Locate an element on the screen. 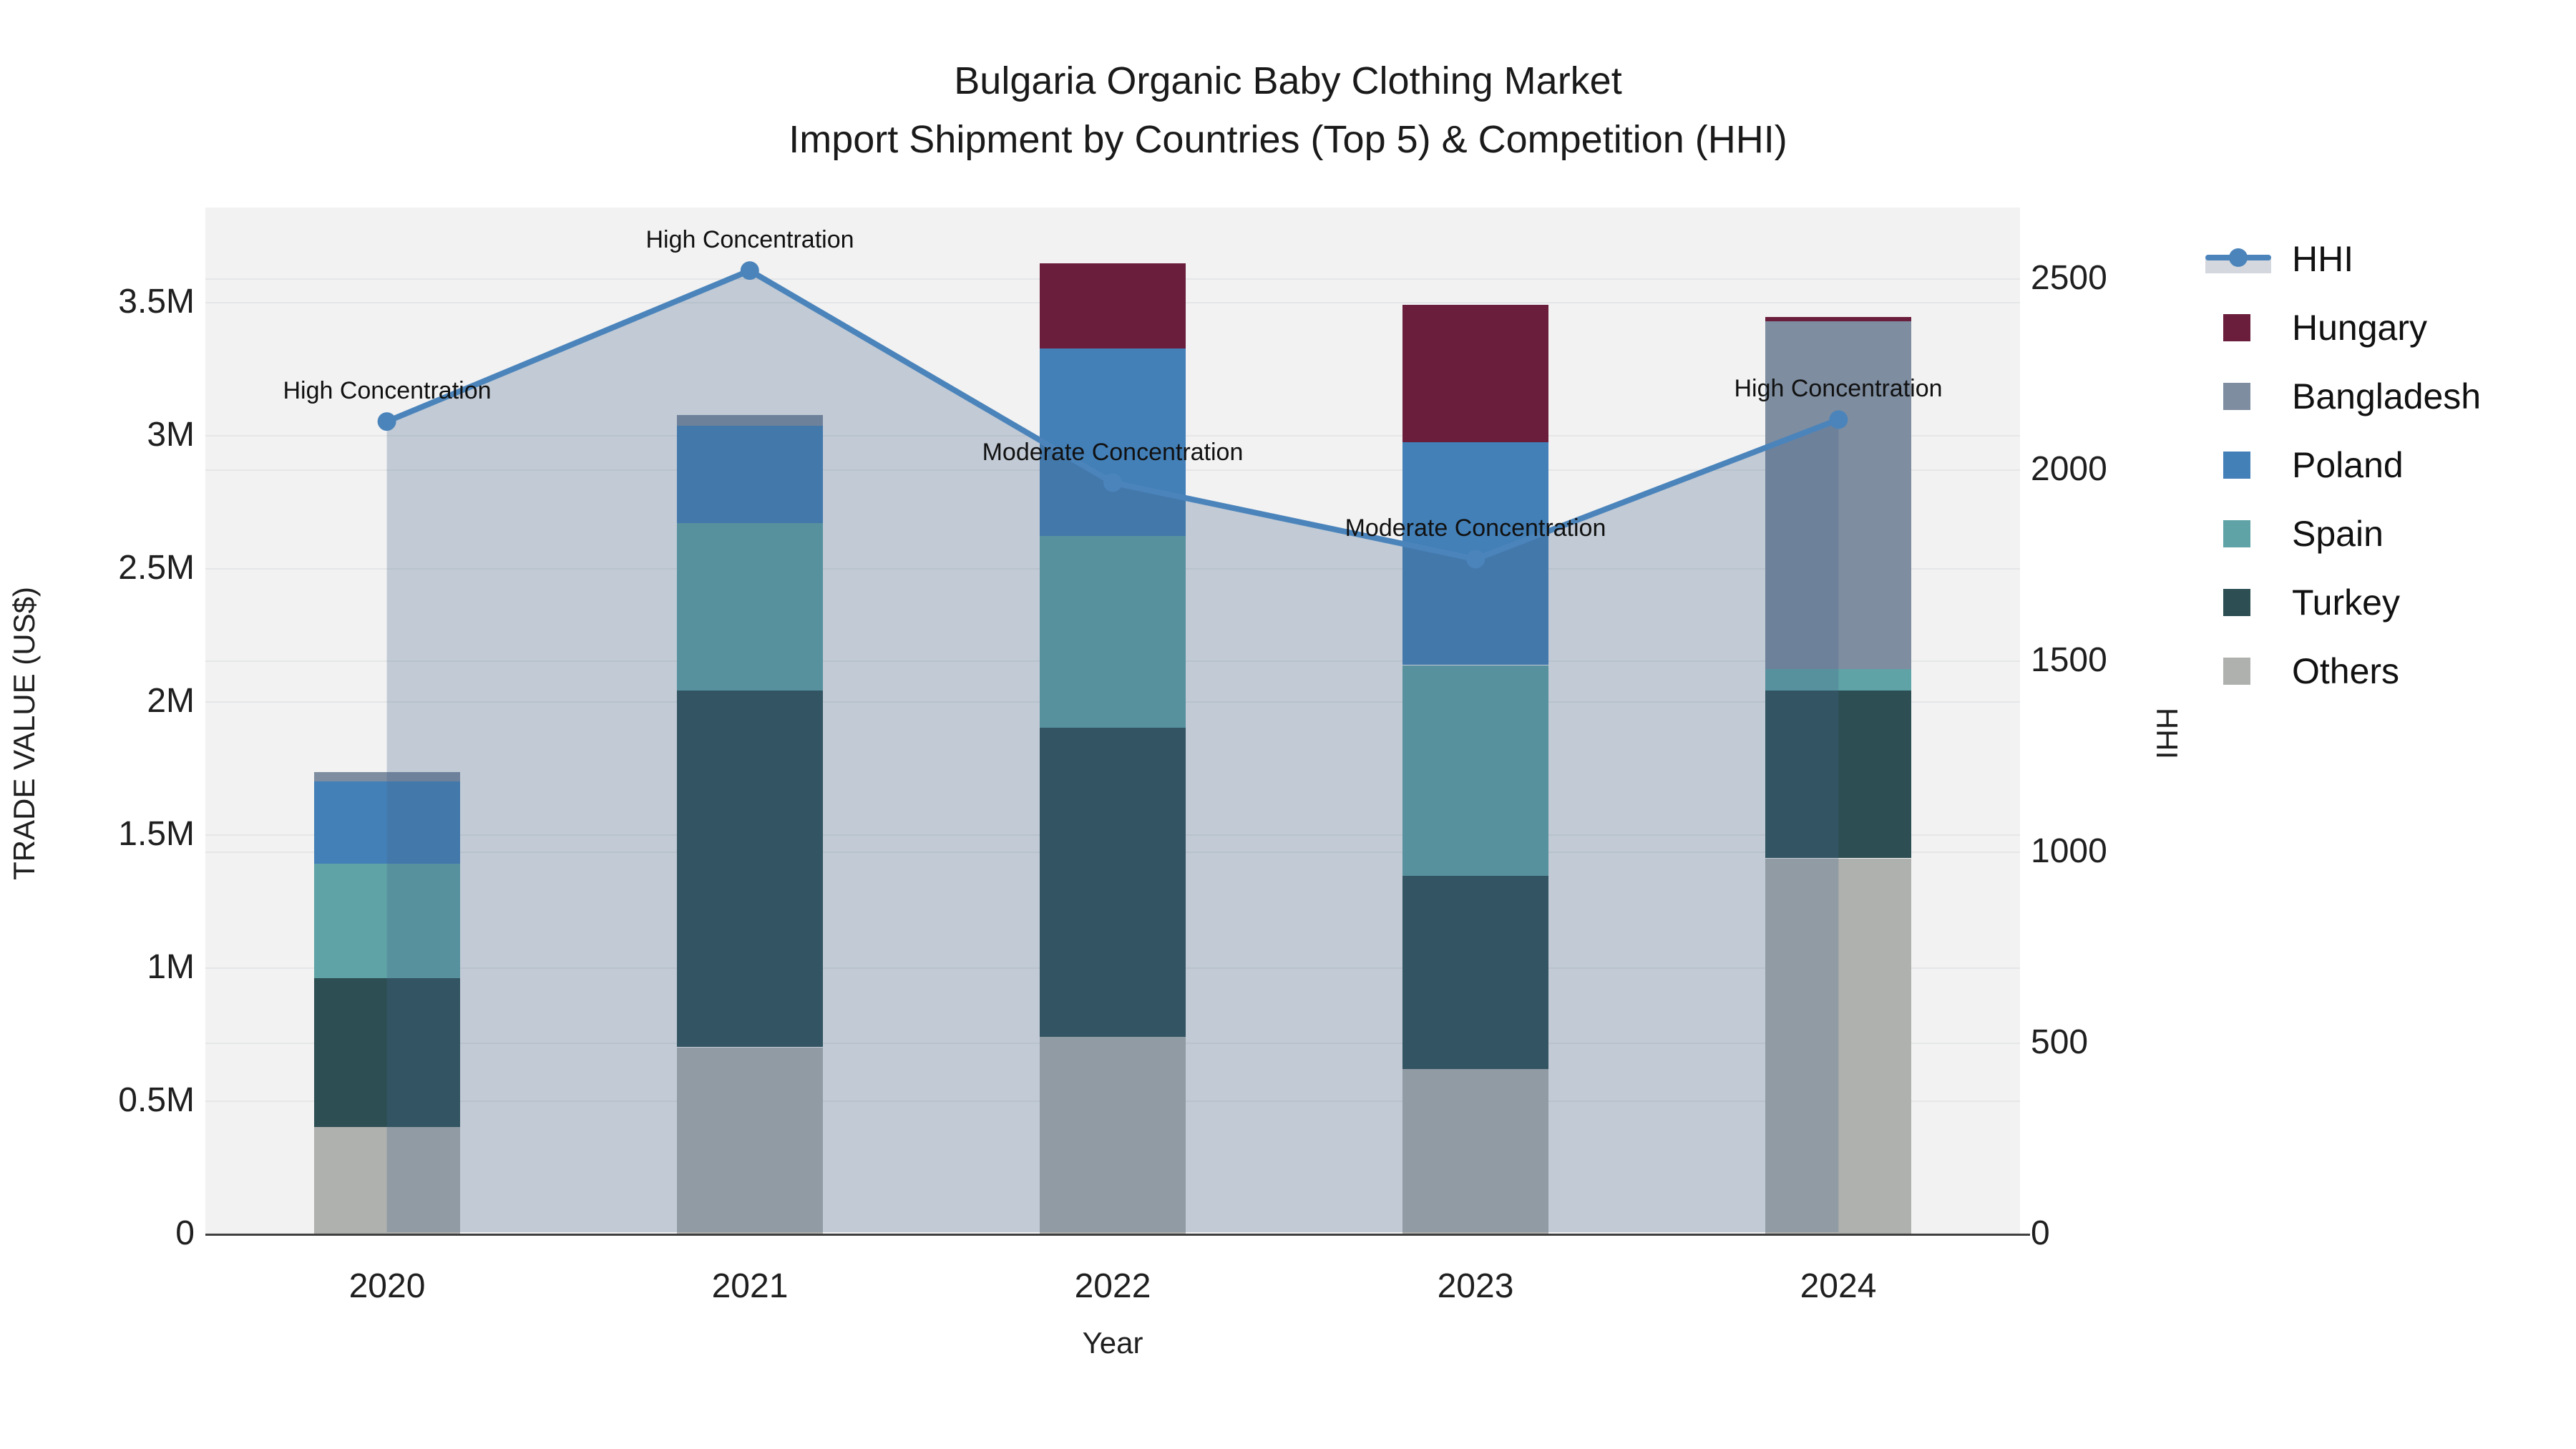 The height and width of the screenshot is (1449, 2576). hhi-marker-2023 is located at coordinates (1475, 559).